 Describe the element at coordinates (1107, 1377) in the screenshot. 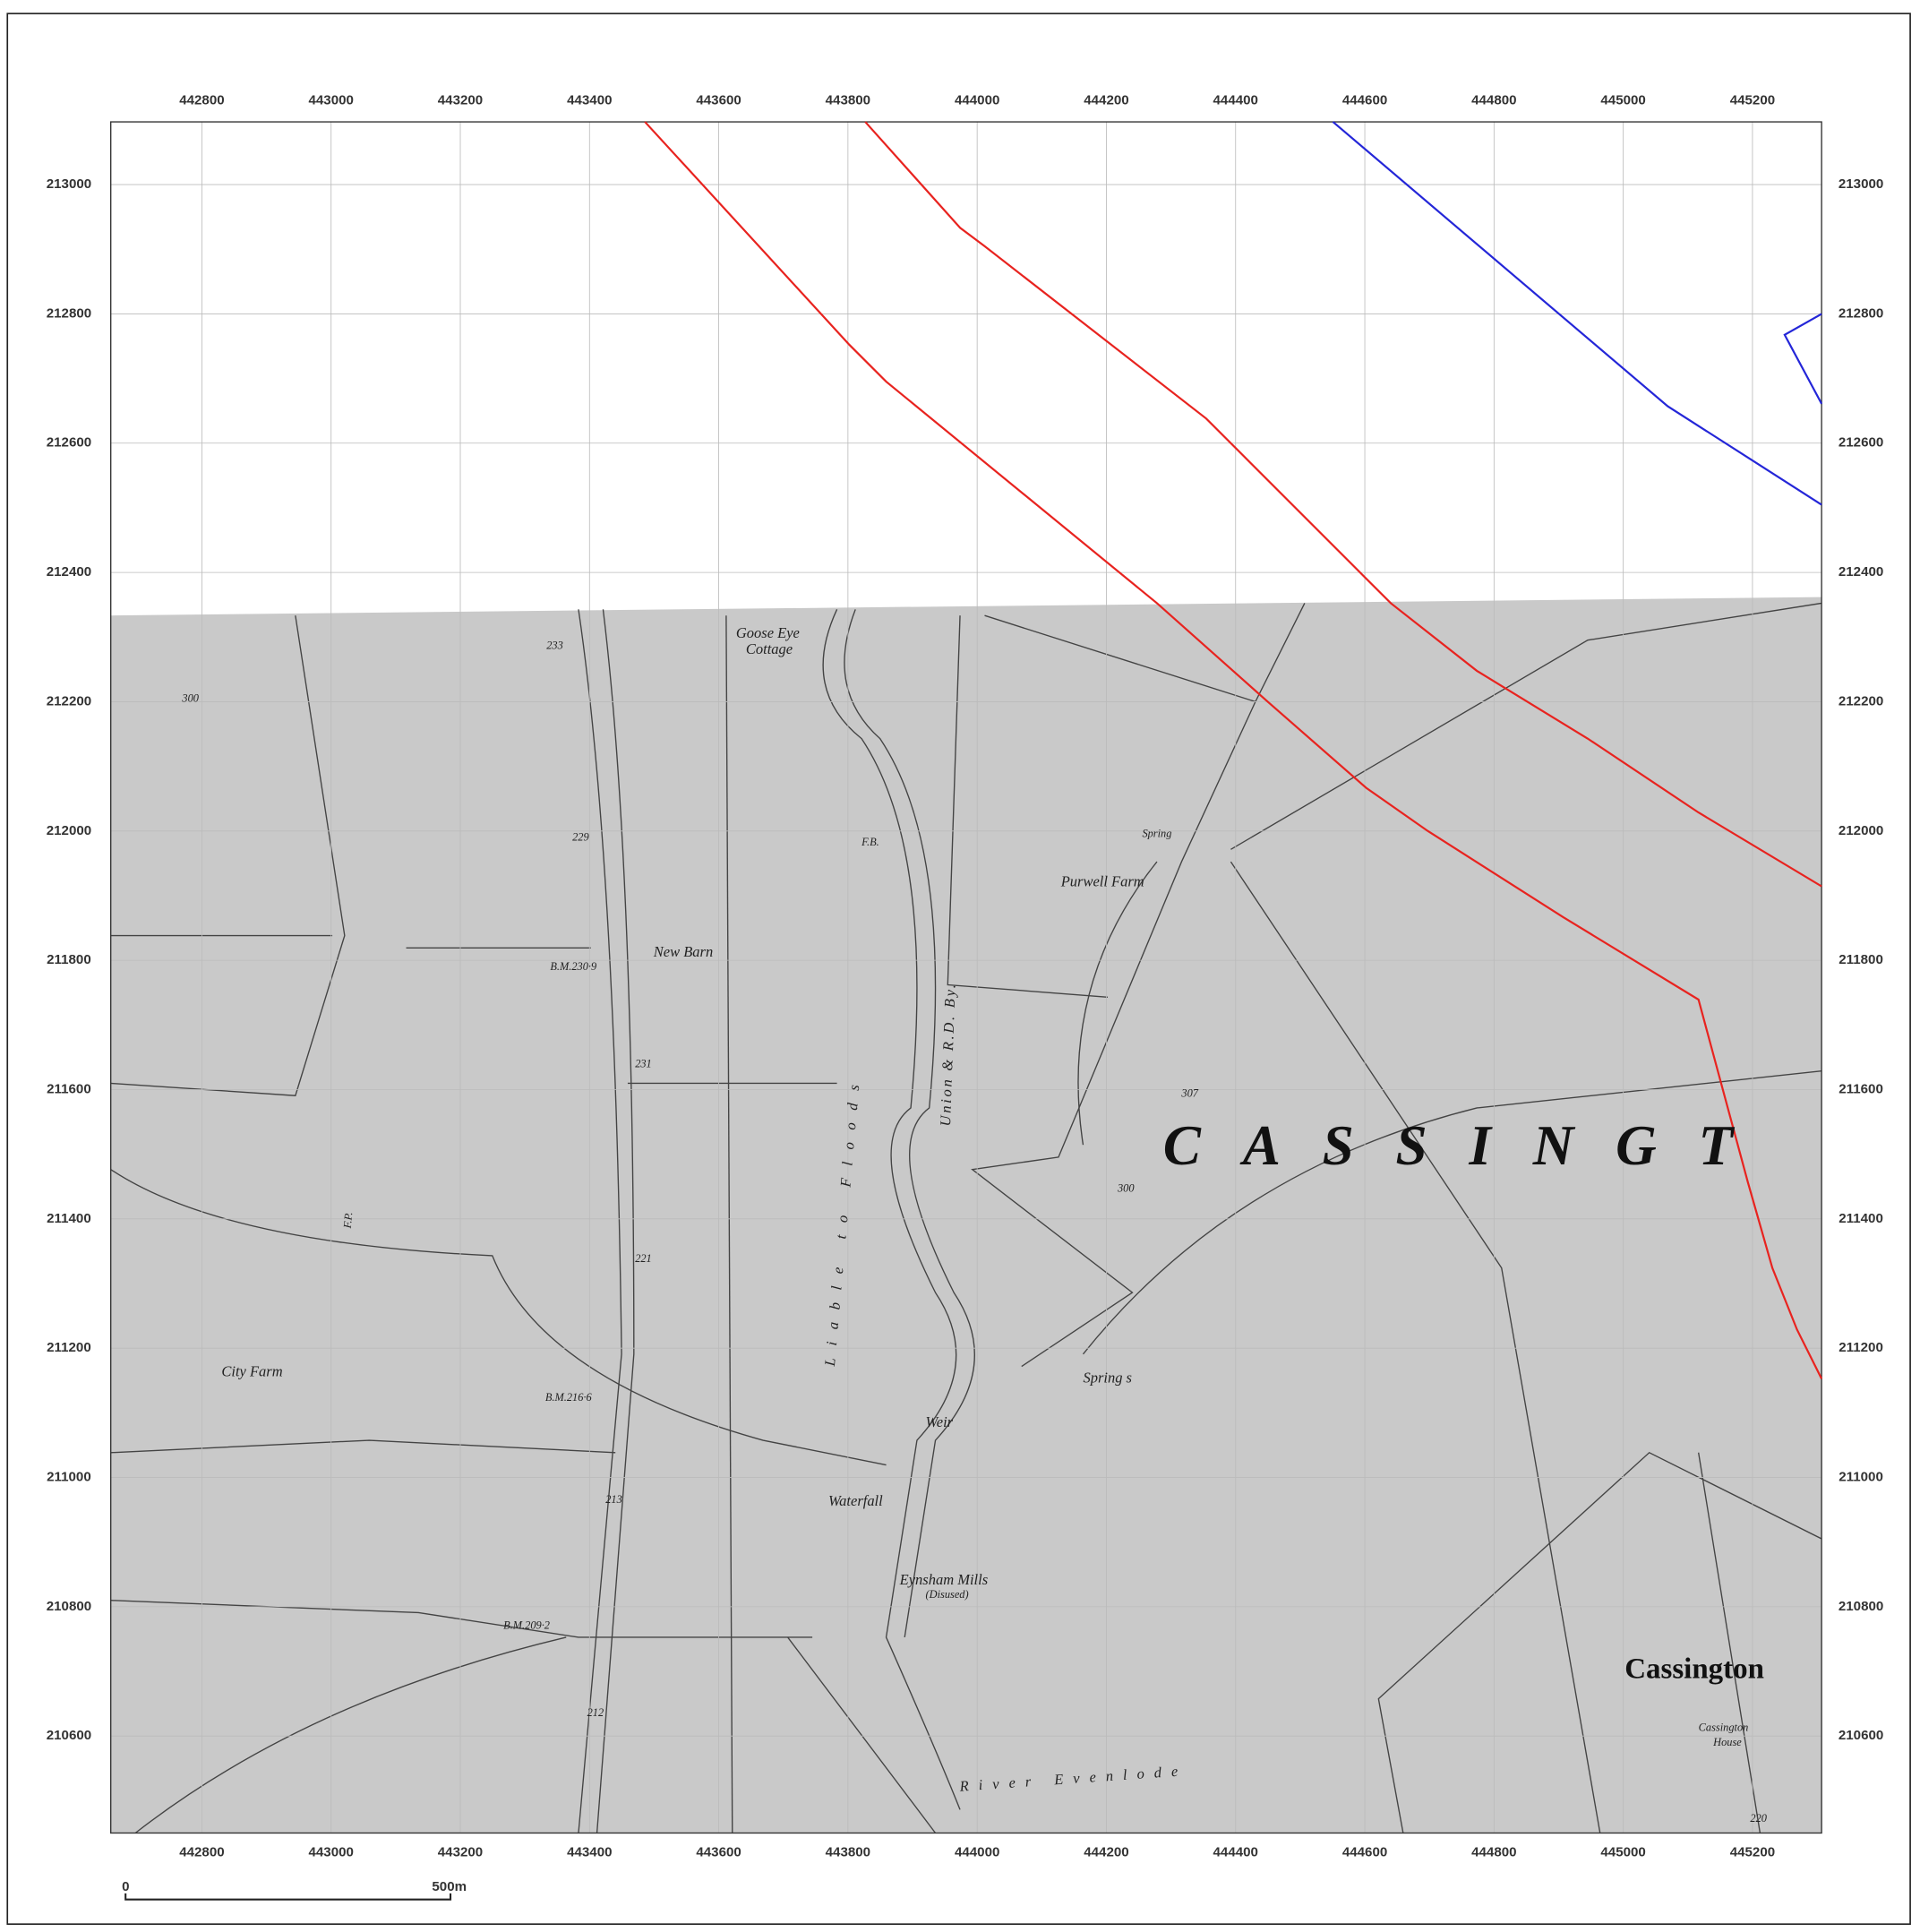

I see `place-label: Spring s` at that location.